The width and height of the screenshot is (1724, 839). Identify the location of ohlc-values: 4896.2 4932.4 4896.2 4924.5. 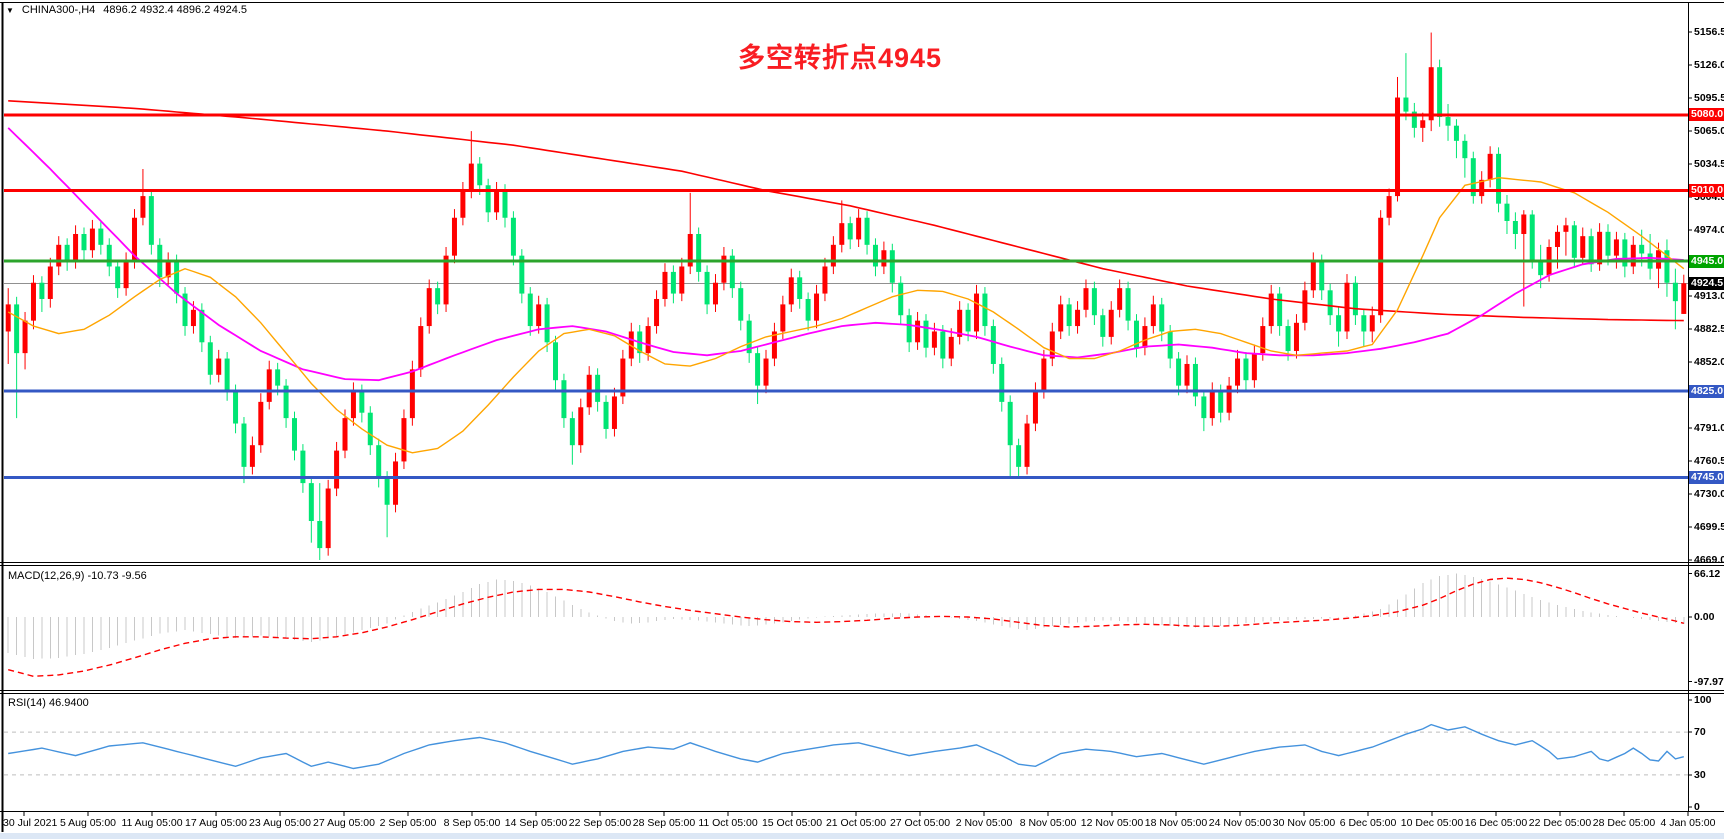
(175, 10).